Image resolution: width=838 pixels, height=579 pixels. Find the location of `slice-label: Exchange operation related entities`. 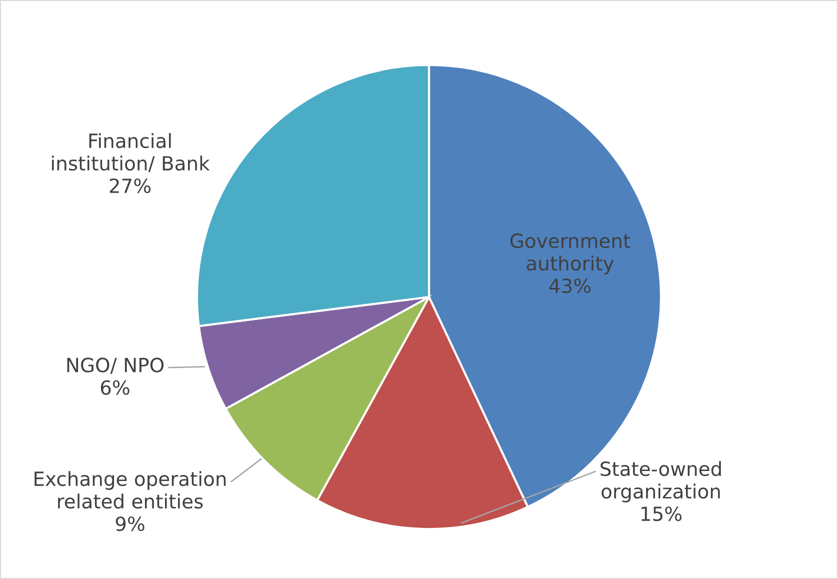

slice-label: Exchange operation related entities is located at coordinates (130, 490).